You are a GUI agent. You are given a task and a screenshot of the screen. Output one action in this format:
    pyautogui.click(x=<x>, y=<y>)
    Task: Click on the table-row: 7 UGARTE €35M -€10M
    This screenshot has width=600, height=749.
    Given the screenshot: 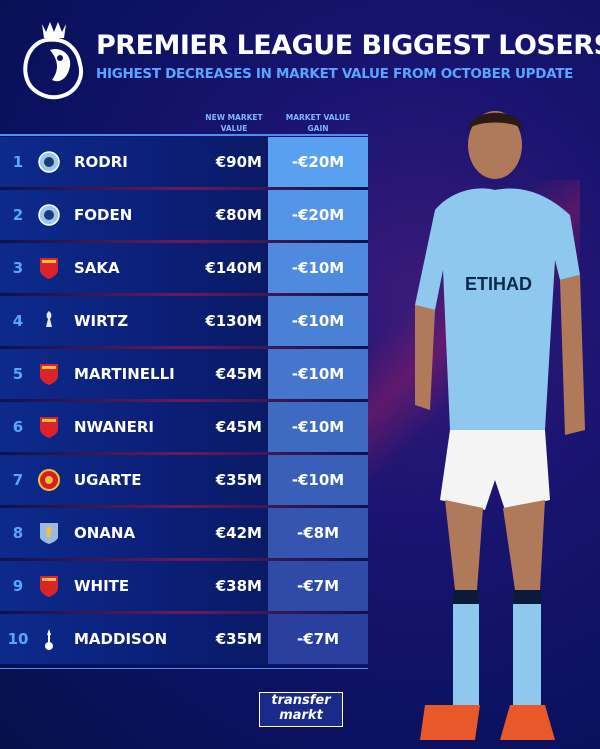 What is the action you would take?
    pyautogui.click(x=184, y=481)
    